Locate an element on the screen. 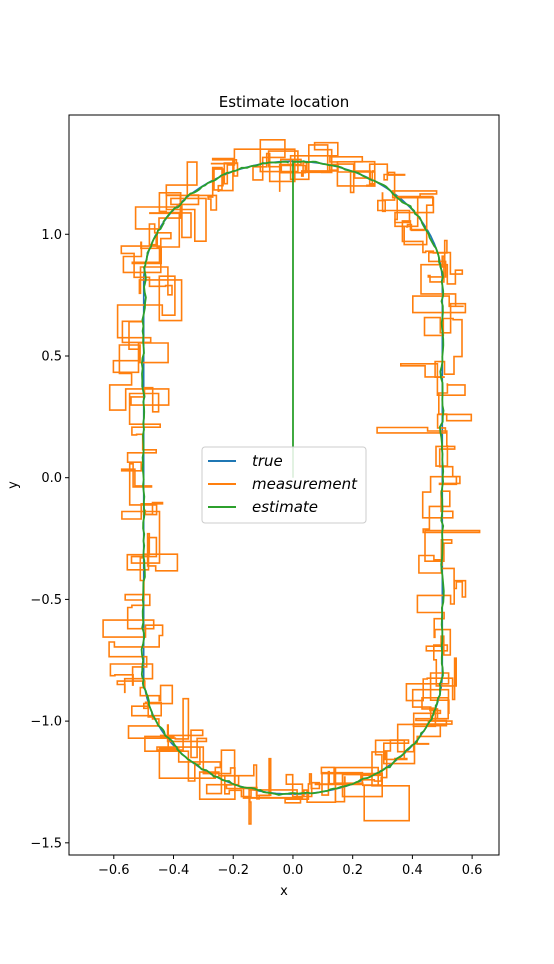  y-axis-label: y is located at coordinates (13, 485).